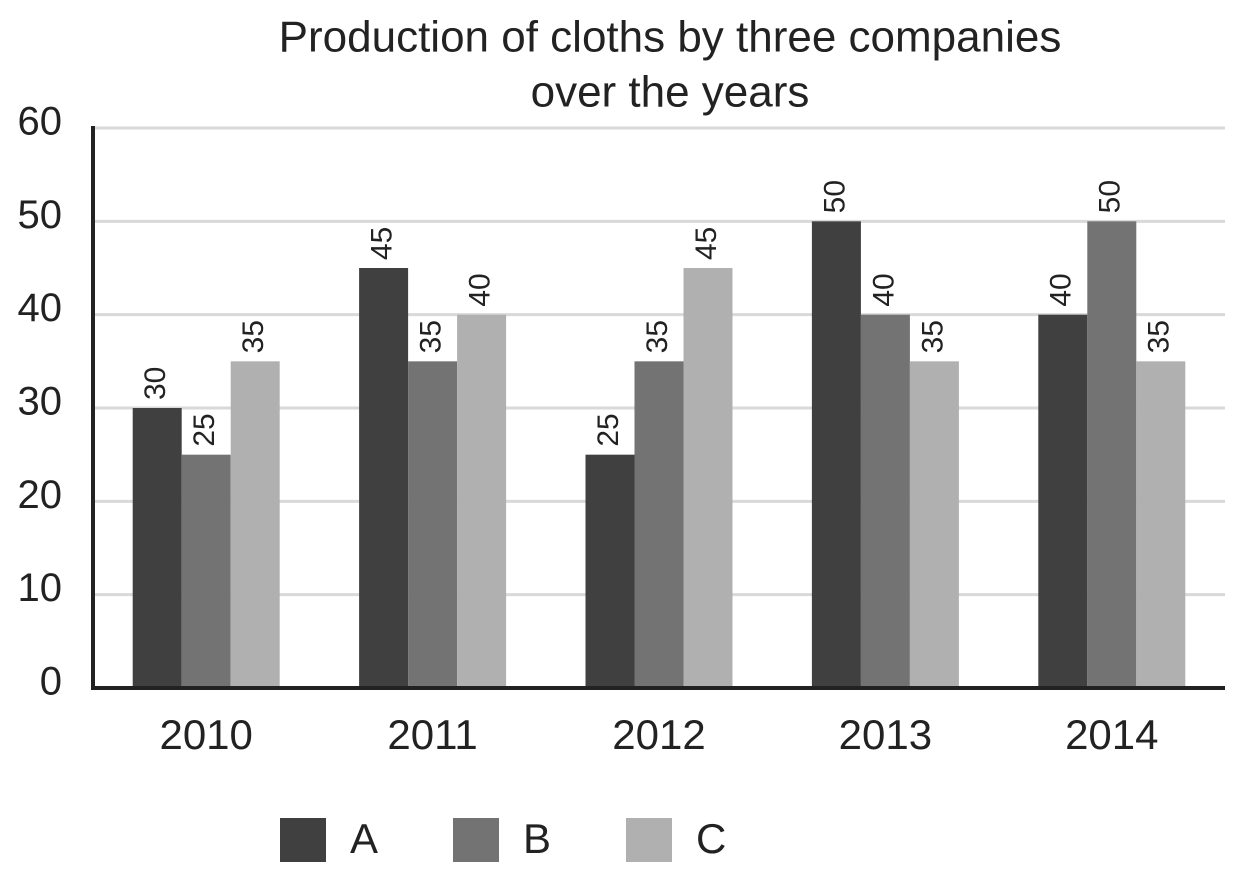 The width and height of the screenshot is (1234, 880). Describe the element at coordinates (40, 215) in the screenshot. I see `y-tick-label: 50` at that location.